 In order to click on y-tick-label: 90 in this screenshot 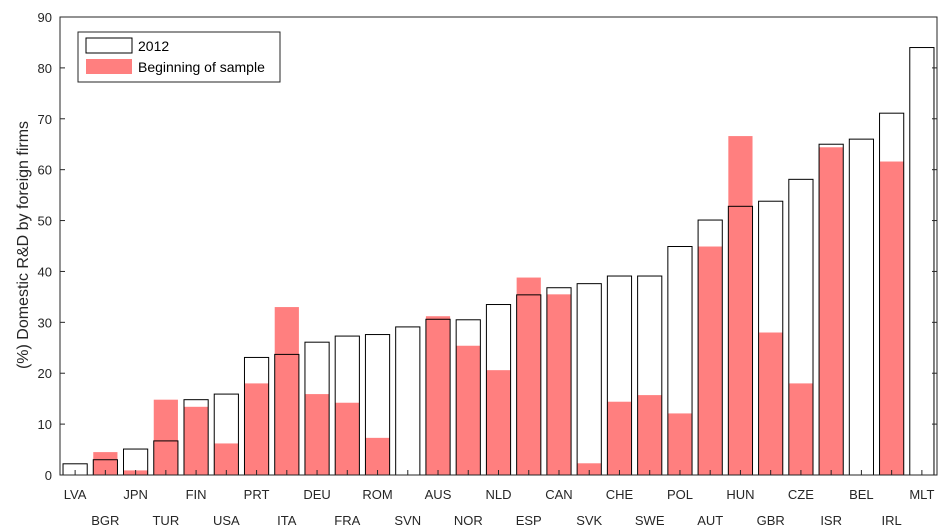, I will do `click(45, 17)`.